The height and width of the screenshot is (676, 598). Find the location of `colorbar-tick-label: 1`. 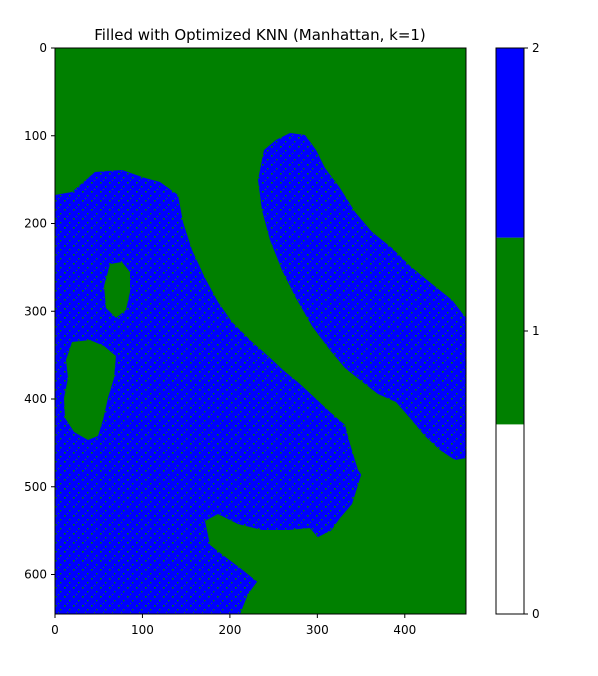

colorbar-tick-label: 1 is located at coordinates (536, 331).